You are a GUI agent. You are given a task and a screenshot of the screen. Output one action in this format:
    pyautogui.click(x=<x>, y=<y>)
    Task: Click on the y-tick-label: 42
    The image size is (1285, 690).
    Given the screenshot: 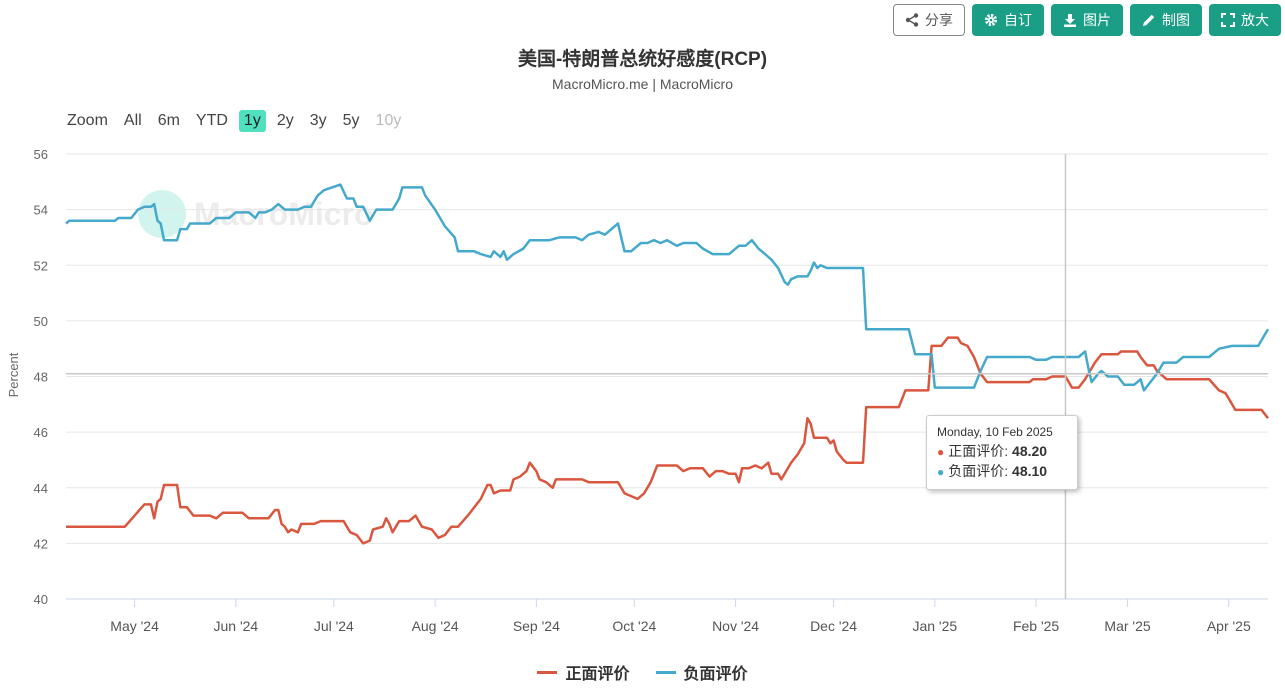 What is the action you would take?
    pyautogui.click(x=41, y=543)
    